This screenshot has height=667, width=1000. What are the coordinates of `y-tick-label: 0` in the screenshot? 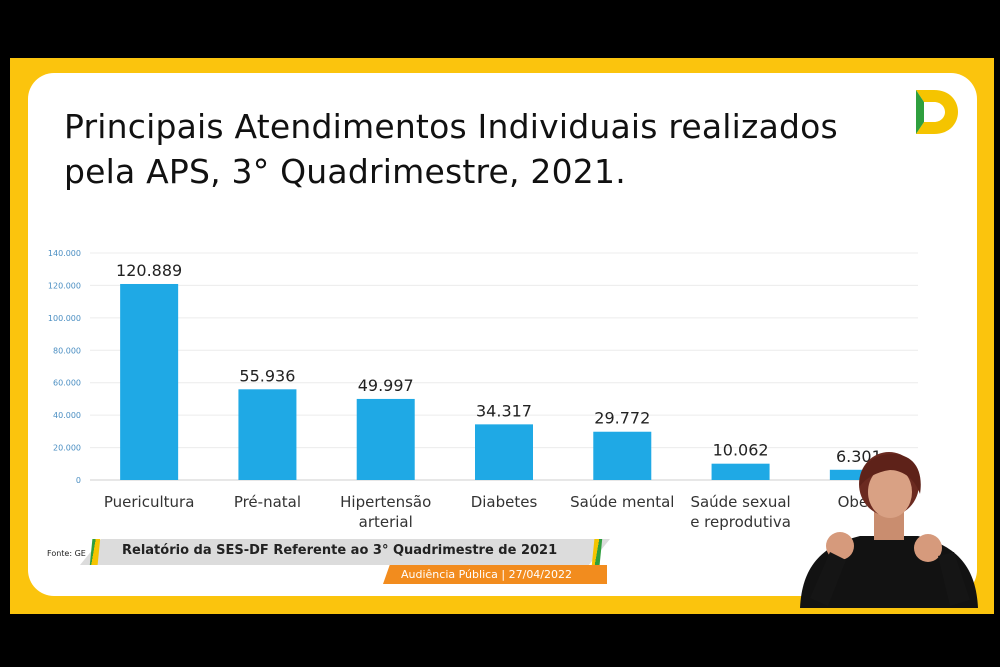 It's located at (78, 480).